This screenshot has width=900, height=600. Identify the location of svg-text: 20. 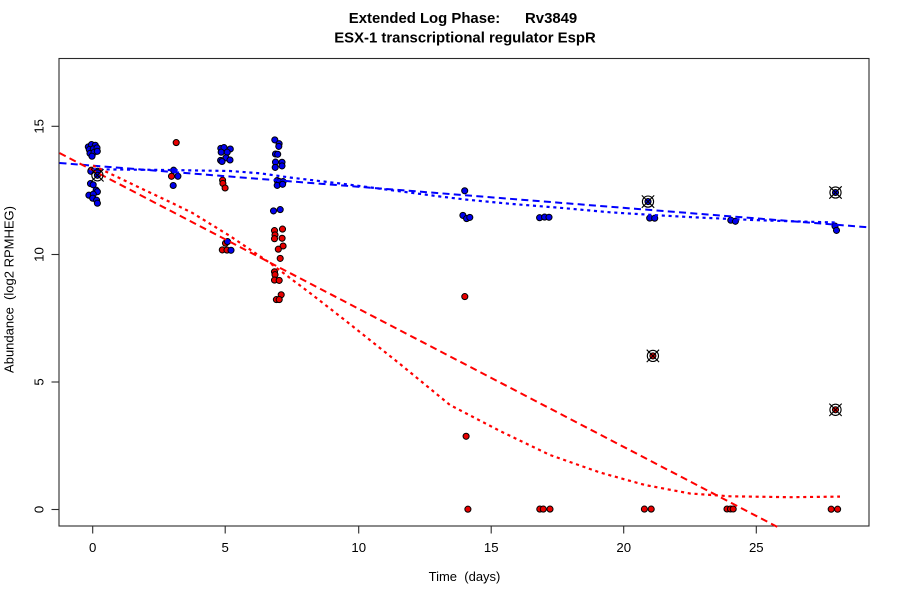
(623, 547).